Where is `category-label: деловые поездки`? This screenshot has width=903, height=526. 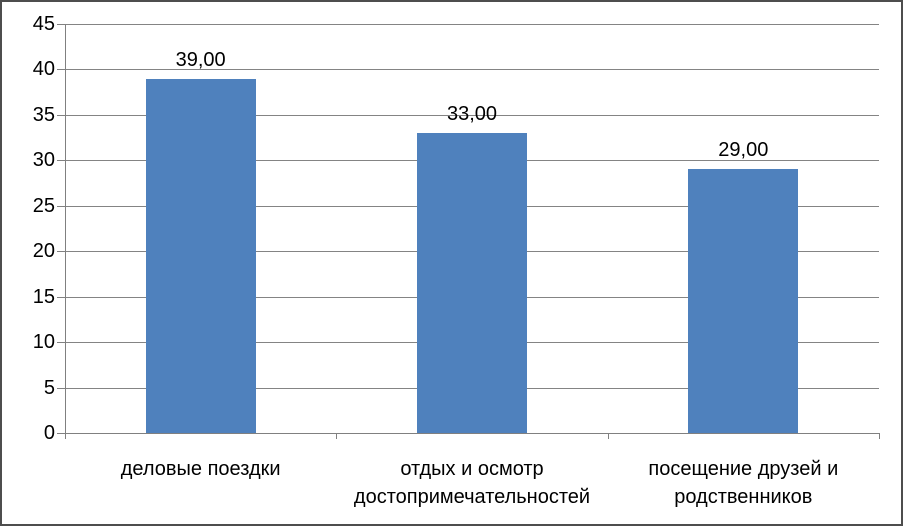
category-label: деловые поездки is located at coordinates (200, 469).